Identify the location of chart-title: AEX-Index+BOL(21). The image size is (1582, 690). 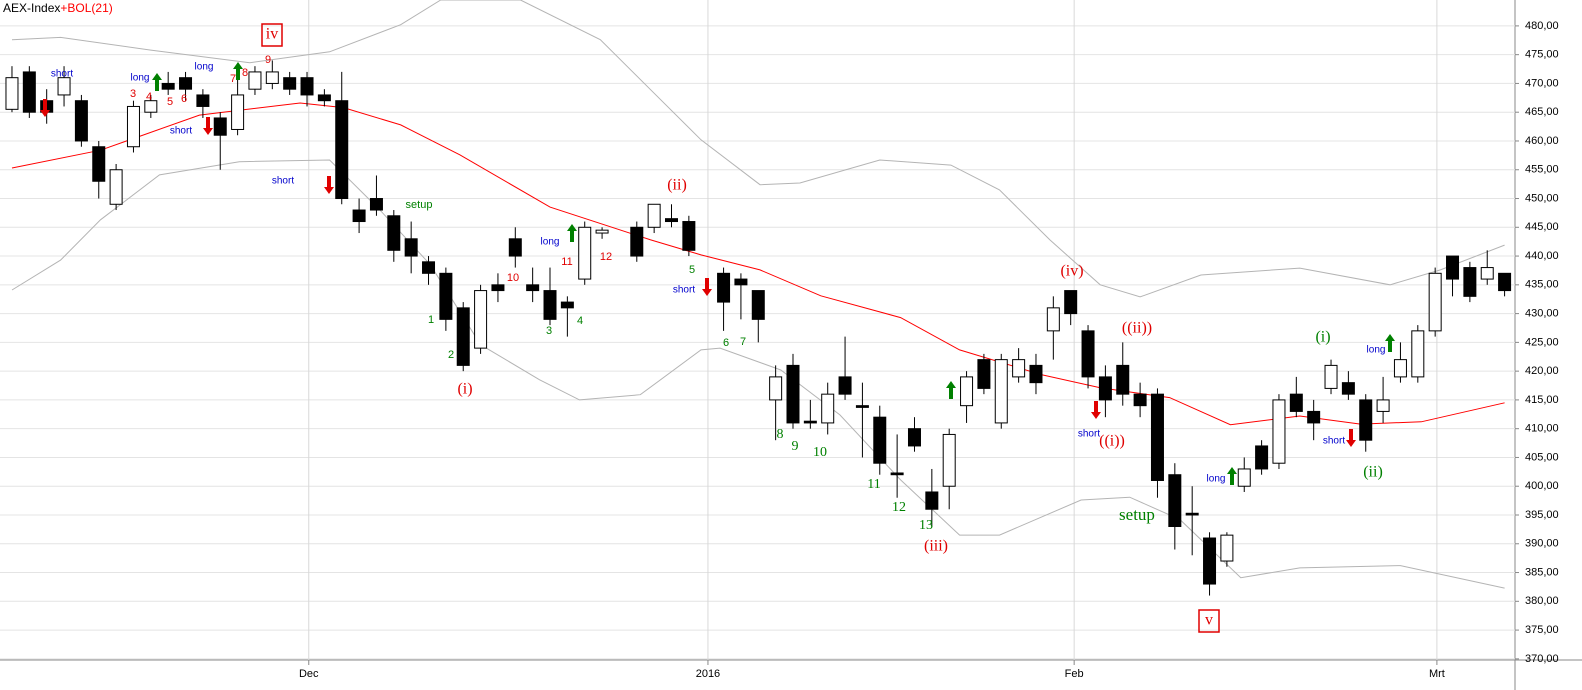
(58, 8).